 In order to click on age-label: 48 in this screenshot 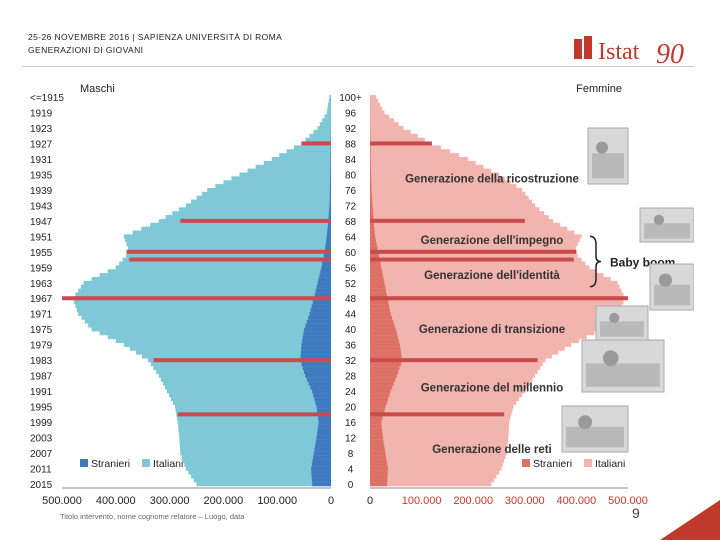, I will do `click(351, 299)`.